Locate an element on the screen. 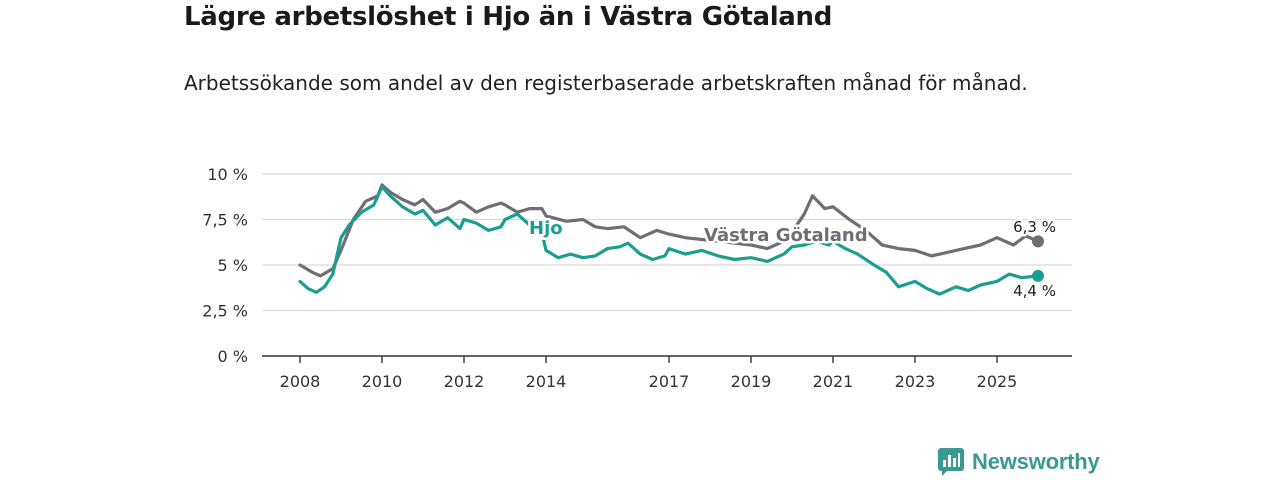  y-tick-label: 10 % is located at coordinates (227, 174).